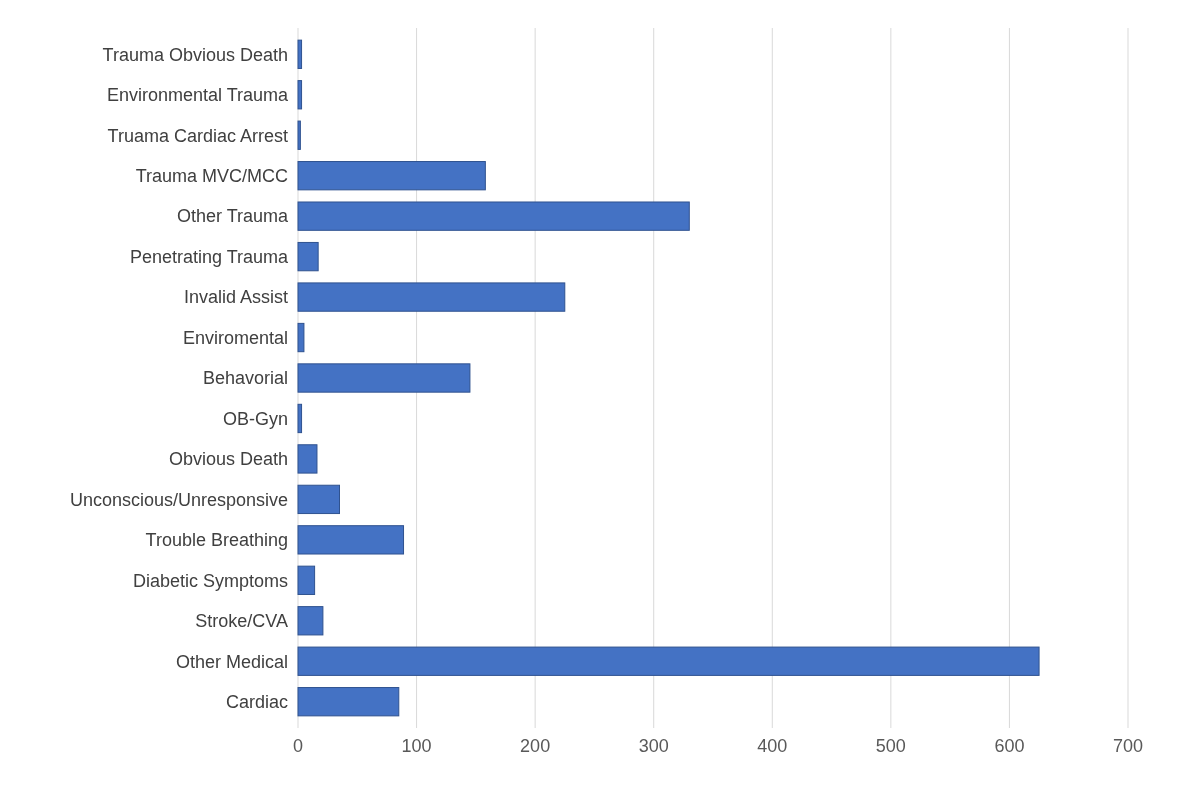  Describe the element at coordinates (228, 459) in the screenshot. I see `y-tick-label: Obvious Death` at that location.